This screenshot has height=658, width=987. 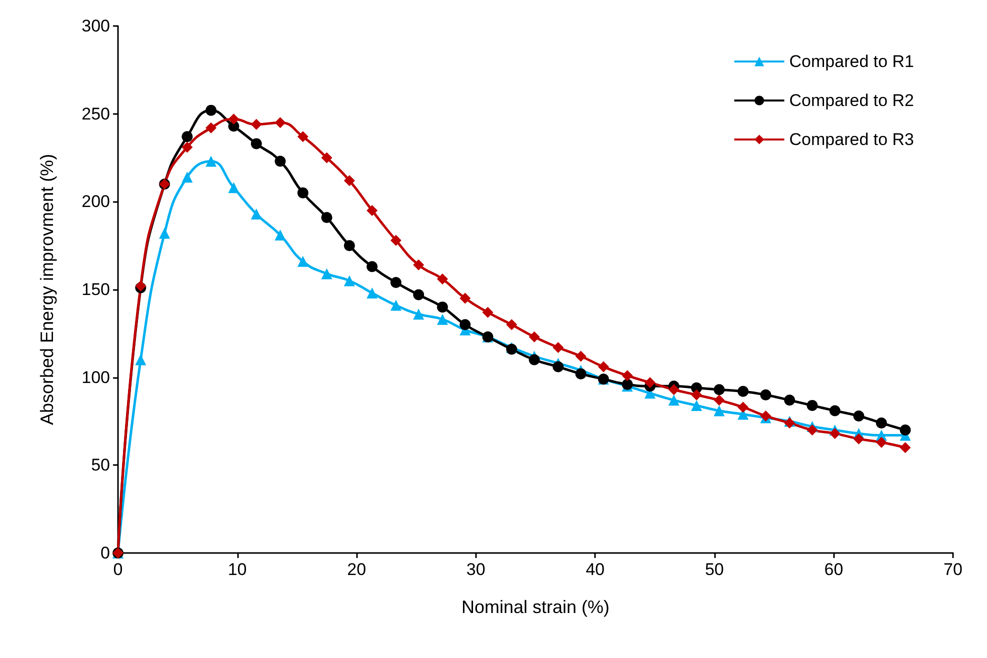 I want to click on x-tick-label: 40, so click(x=595, y=569).